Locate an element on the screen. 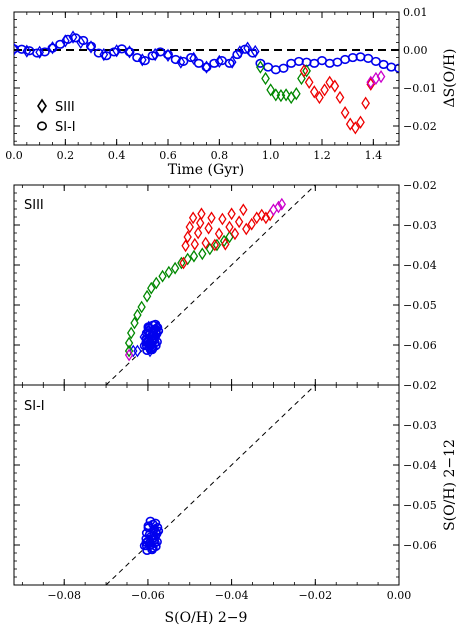  top-plot-content is located at coordinates (206, 82).